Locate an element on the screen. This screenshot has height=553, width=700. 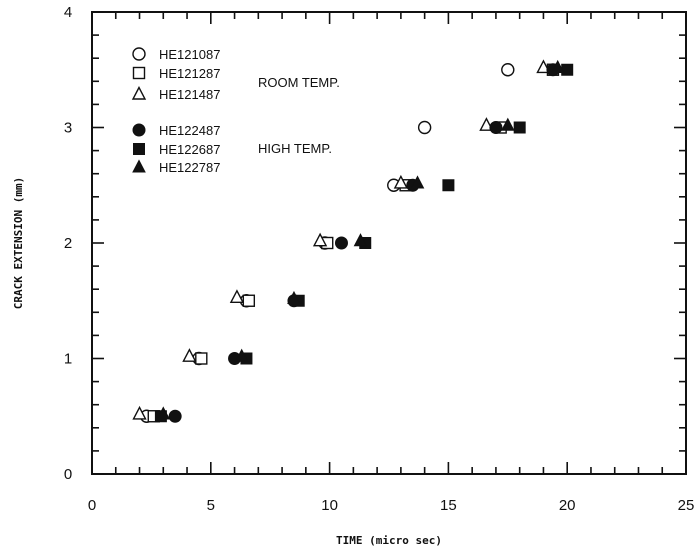
y-axis-title: CRACK EXTENSION (mm) is located at coordinates (18, 243).